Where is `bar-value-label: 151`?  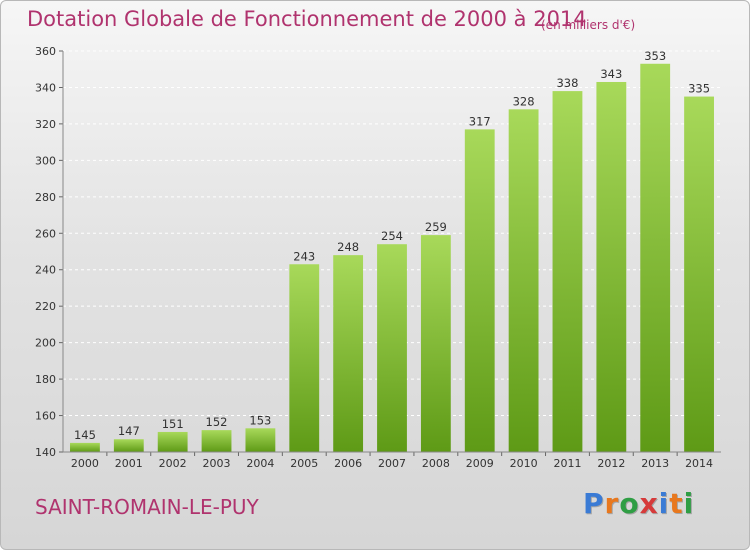 bar-value-label: 151 is located at coordinates (173, 424).